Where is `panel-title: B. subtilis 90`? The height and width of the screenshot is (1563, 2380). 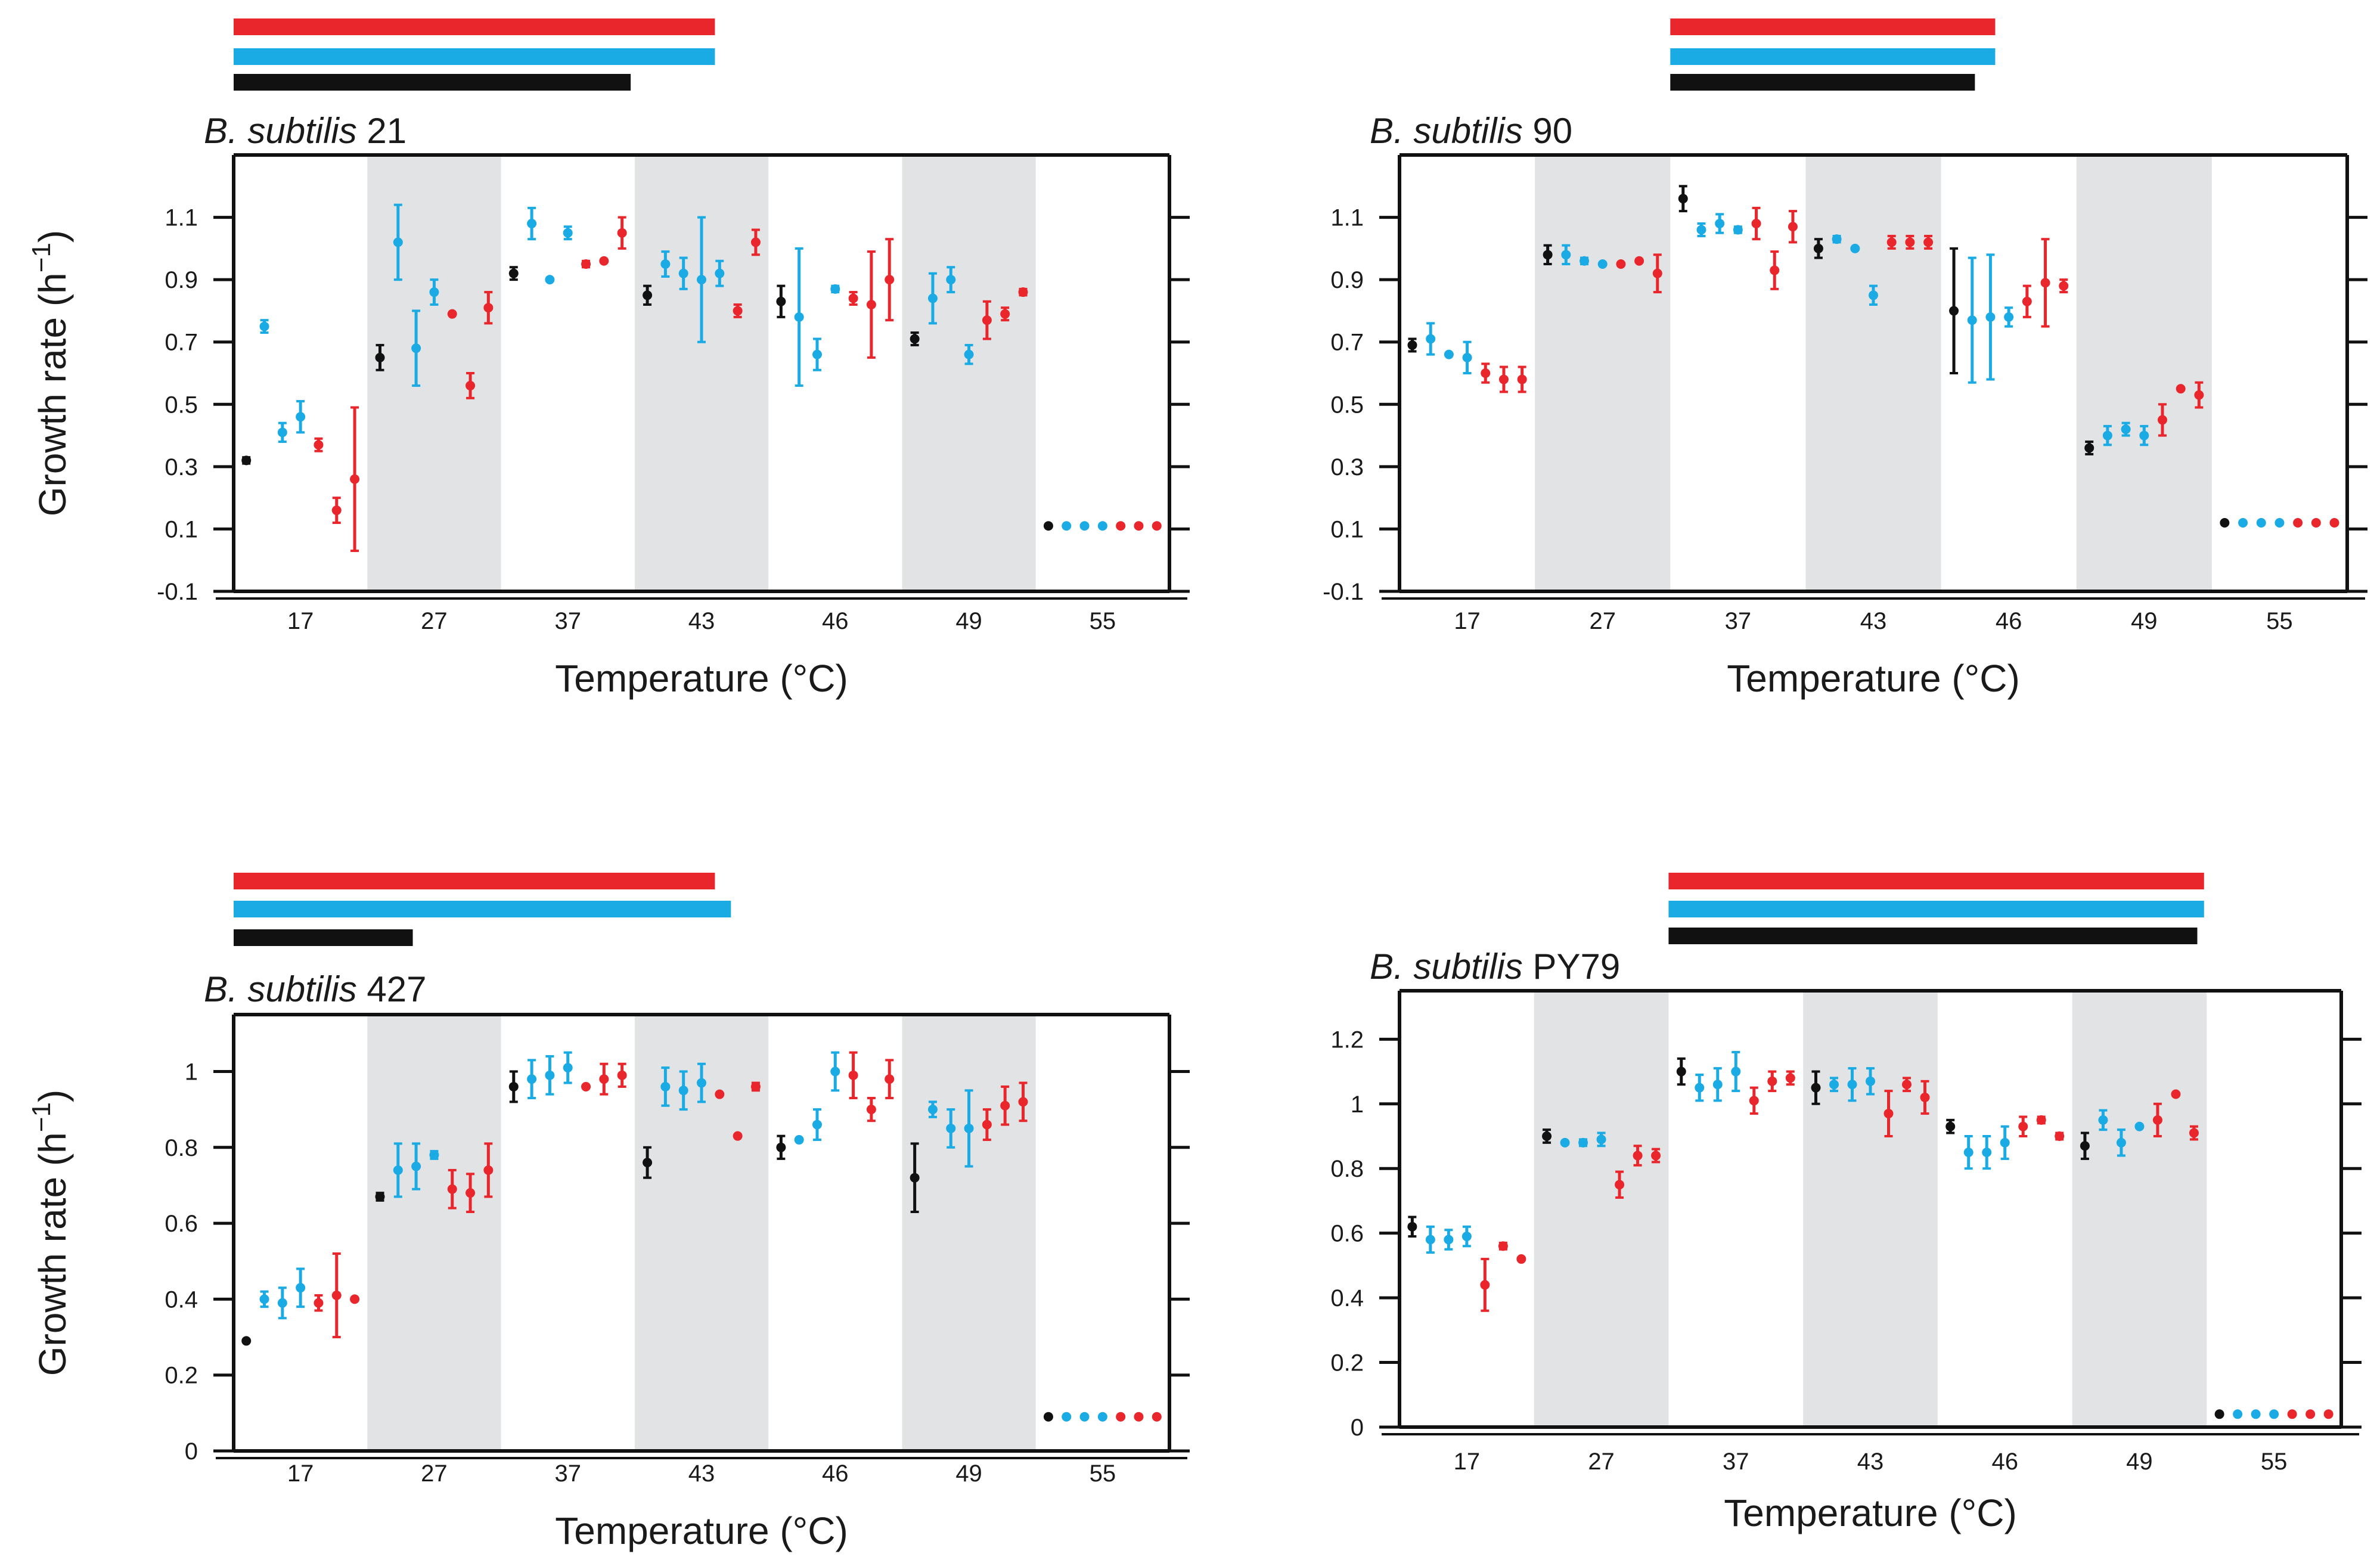
panel-title: B. subtilis 90 is located at coordinates (1471, 131).